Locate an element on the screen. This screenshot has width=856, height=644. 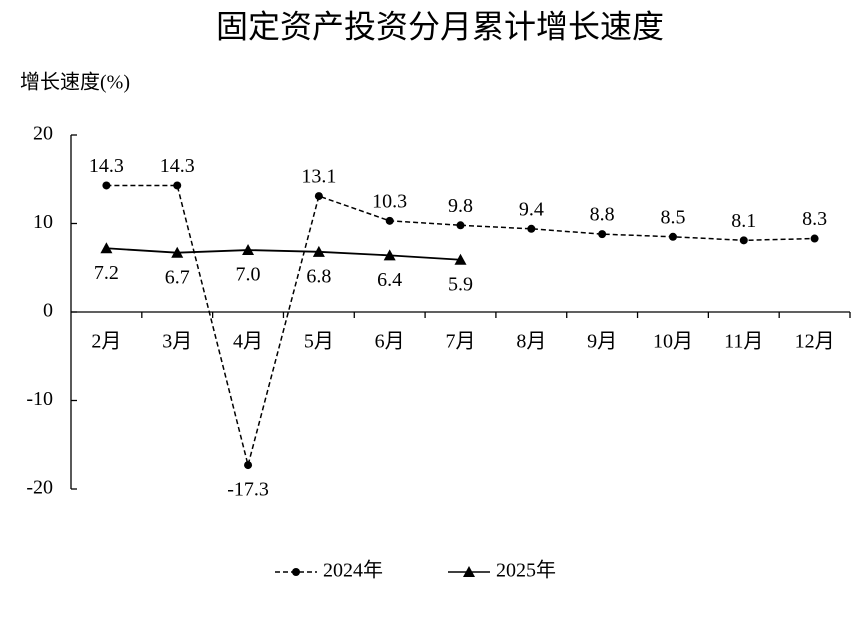
data-label: 13.1 is located at coordinates (318, 177).